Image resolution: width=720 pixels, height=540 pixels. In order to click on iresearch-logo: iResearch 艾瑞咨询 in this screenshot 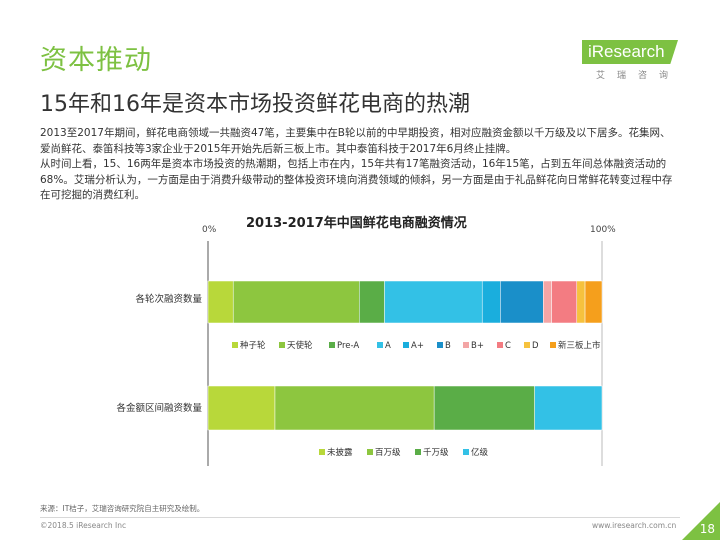, I will do `click(632, 61)`.